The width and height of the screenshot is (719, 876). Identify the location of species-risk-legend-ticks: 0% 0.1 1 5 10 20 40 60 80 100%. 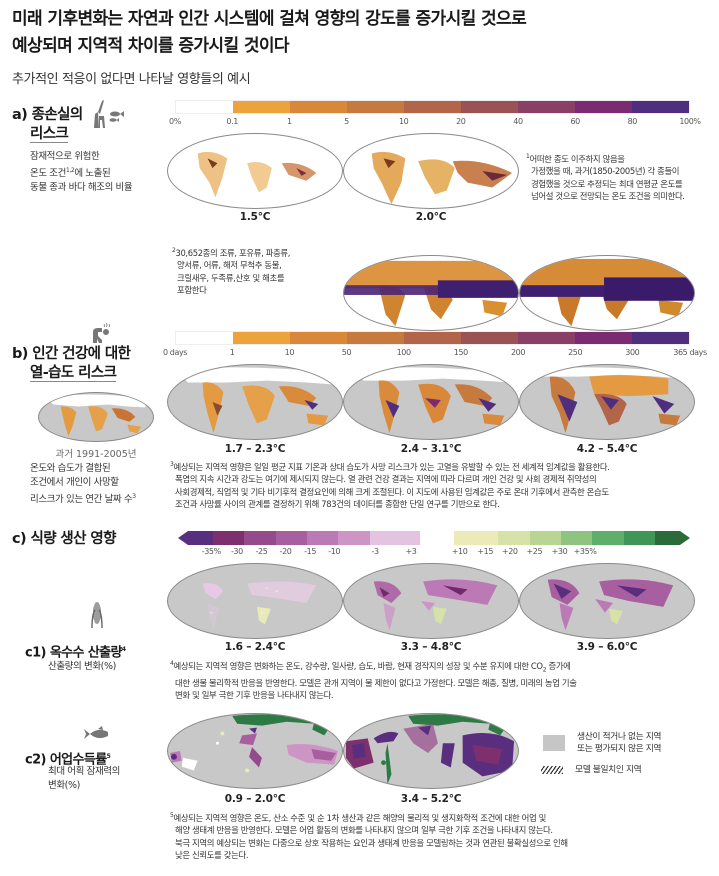
(435, 123).